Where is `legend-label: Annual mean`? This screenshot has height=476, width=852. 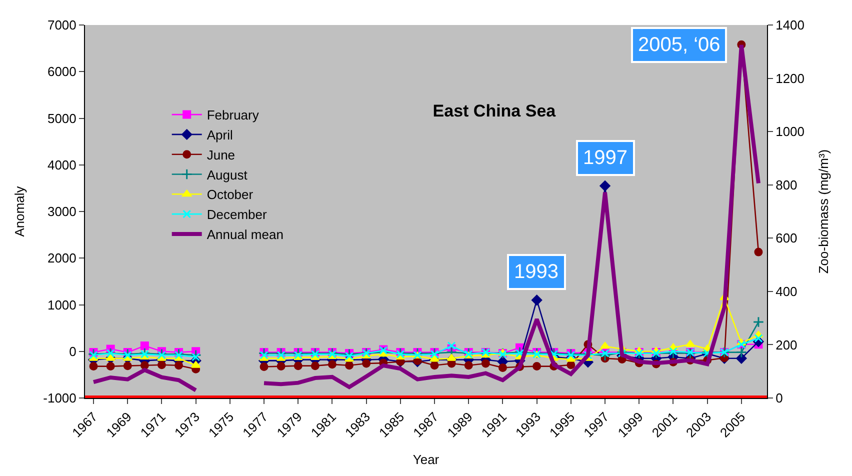 legend-label: Annual mean is located at coordinates (245, 234).